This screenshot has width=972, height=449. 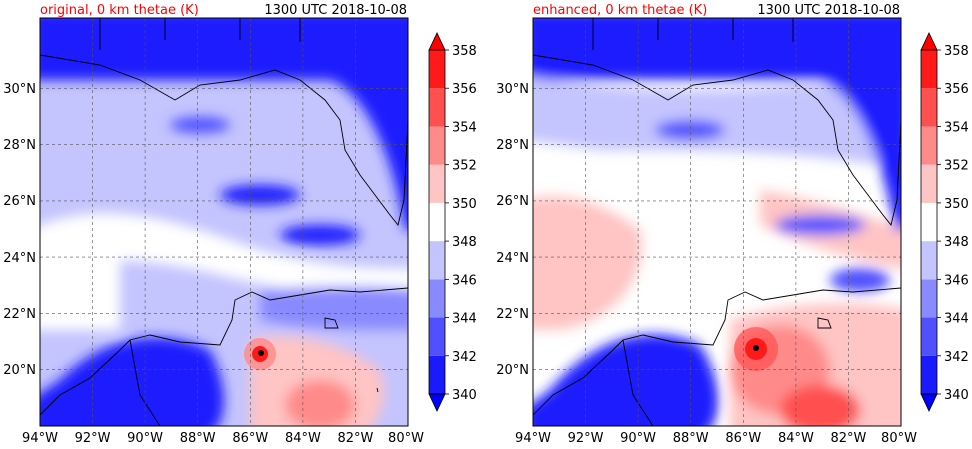 I want to click on panel-title-left-original: original, 0 km thetae (K), so click(x=119, y=10).